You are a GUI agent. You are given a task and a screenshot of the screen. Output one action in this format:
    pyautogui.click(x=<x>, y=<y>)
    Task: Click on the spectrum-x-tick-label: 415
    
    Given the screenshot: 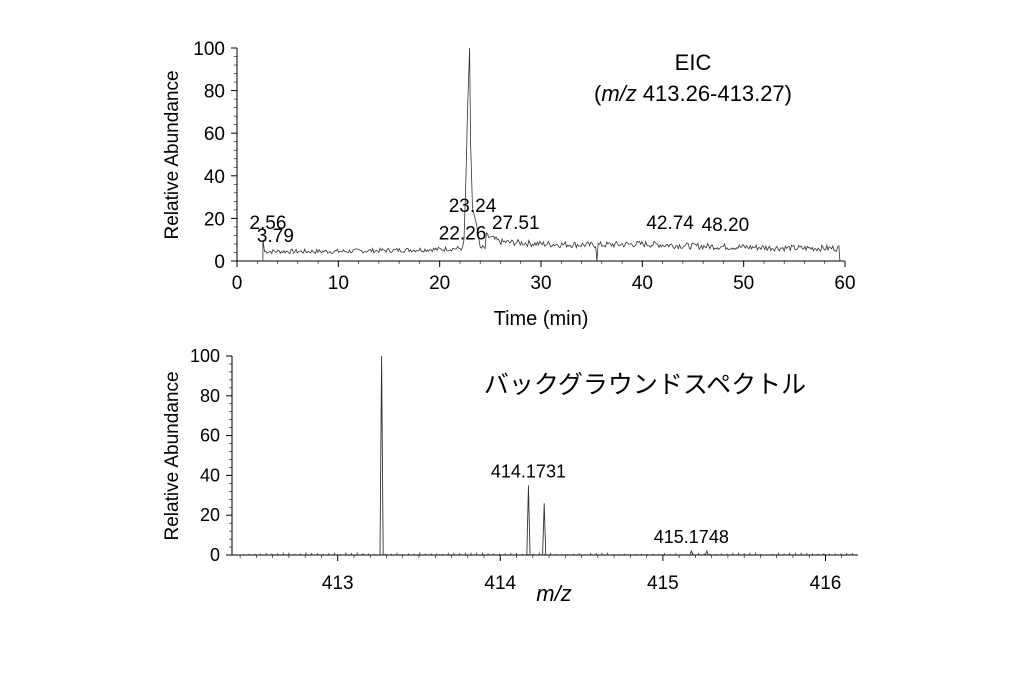 What is the action you would take?
    pyautogui.click(x=663, y=583)
    